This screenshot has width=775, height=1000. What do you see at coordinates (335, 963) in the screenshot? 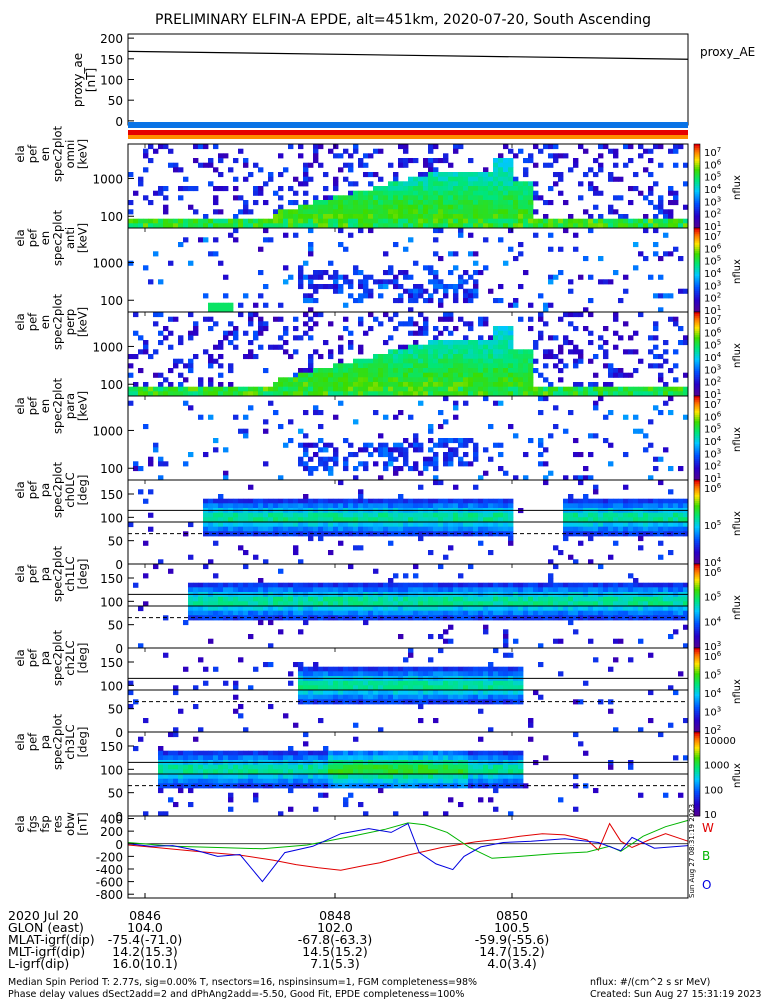
I see `footer-l-0848: 7.1(5.3)` at bounding box center [335, 963].